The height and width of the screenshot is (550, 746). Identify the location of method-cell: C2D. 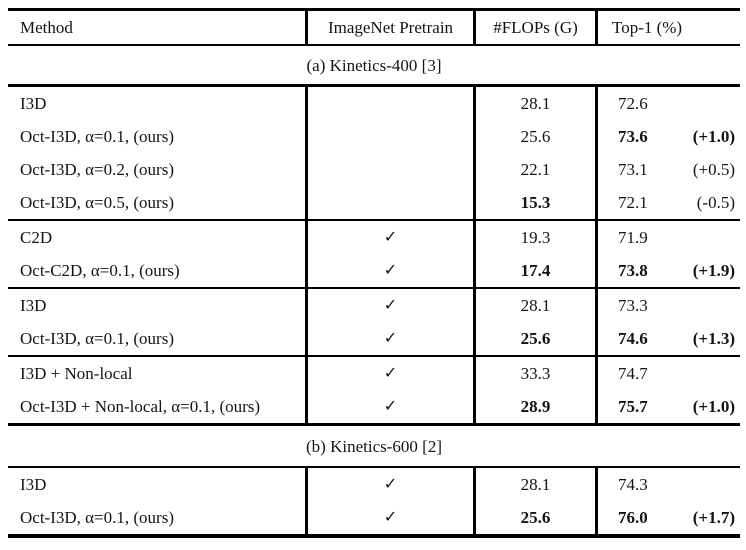
(36, 237).